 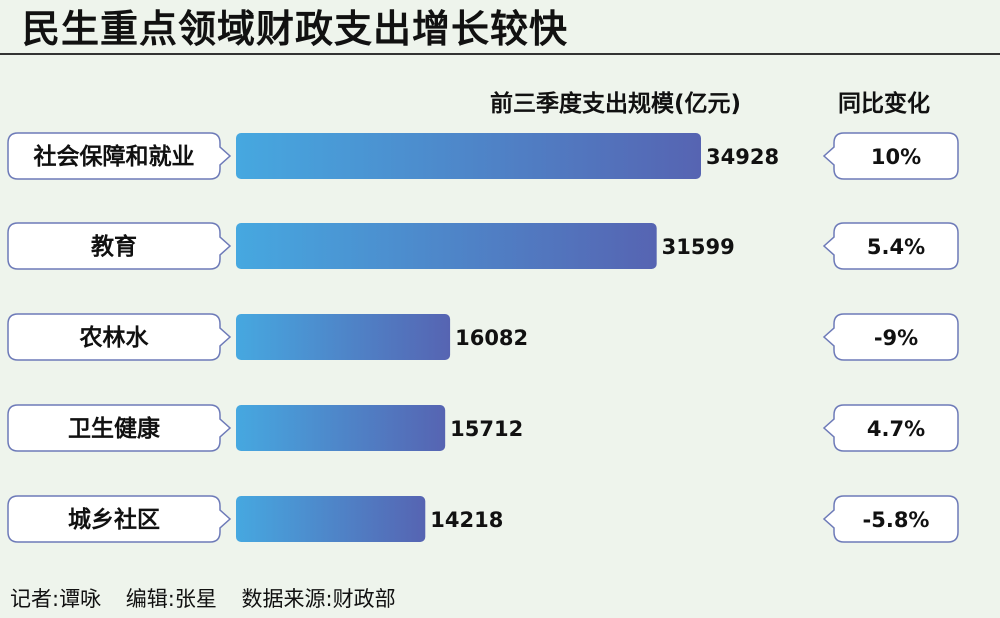 I want to click on category-label: 教育, so click(x=114, y=246).